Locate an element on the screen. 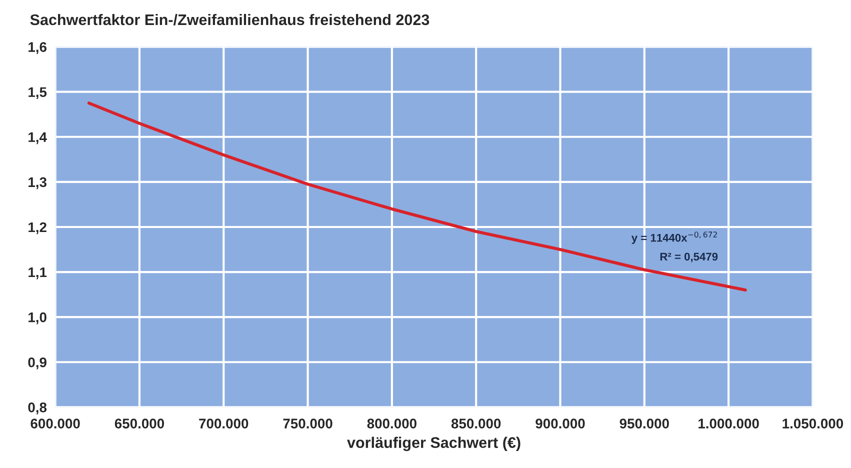 This screenshot has width=851, height=468. y-tick-label: 1,3 is located at coordinates (37, 183).